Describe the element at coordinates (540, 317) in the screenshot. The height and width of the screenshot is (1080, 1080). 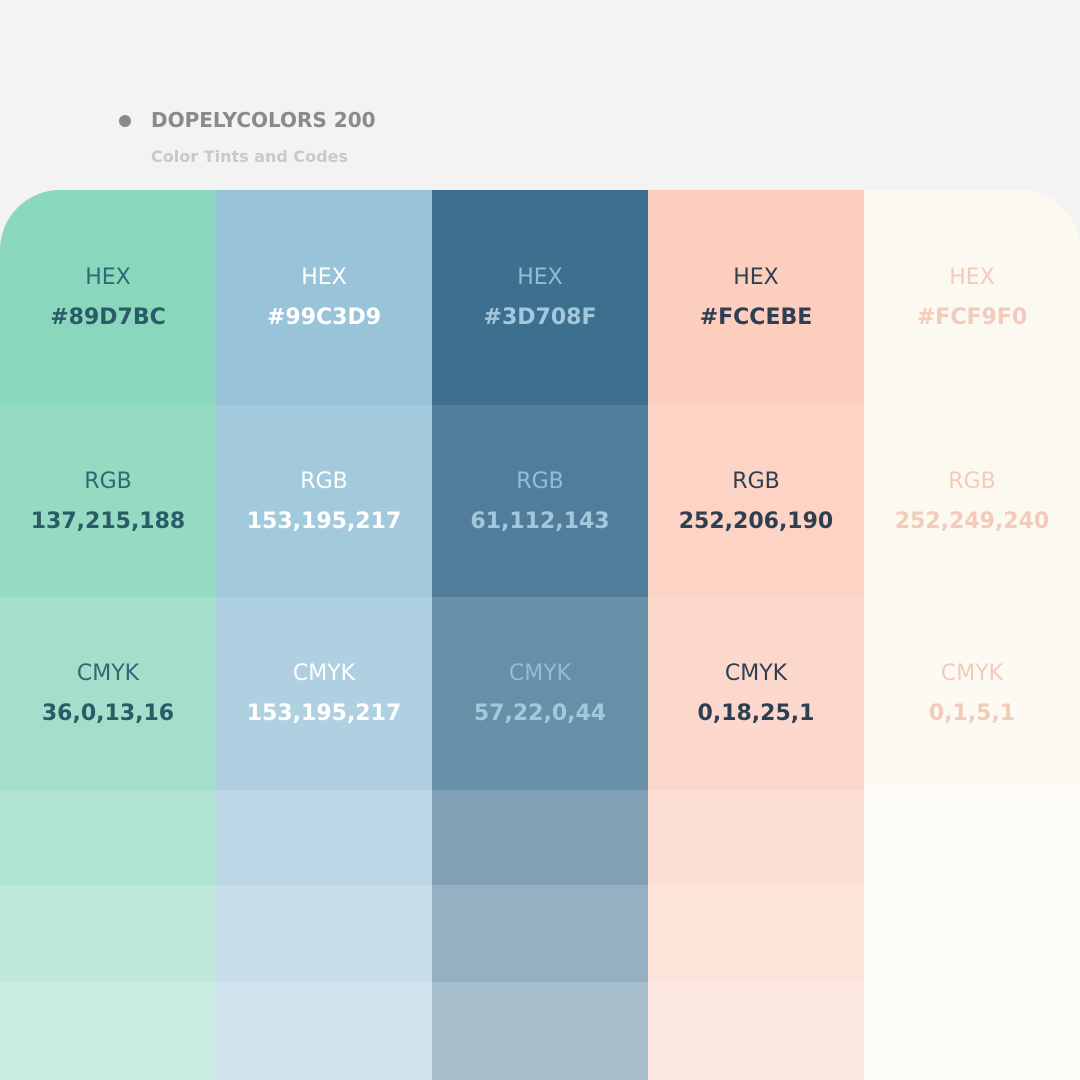
I see `code-value: #3D708F` at that location.